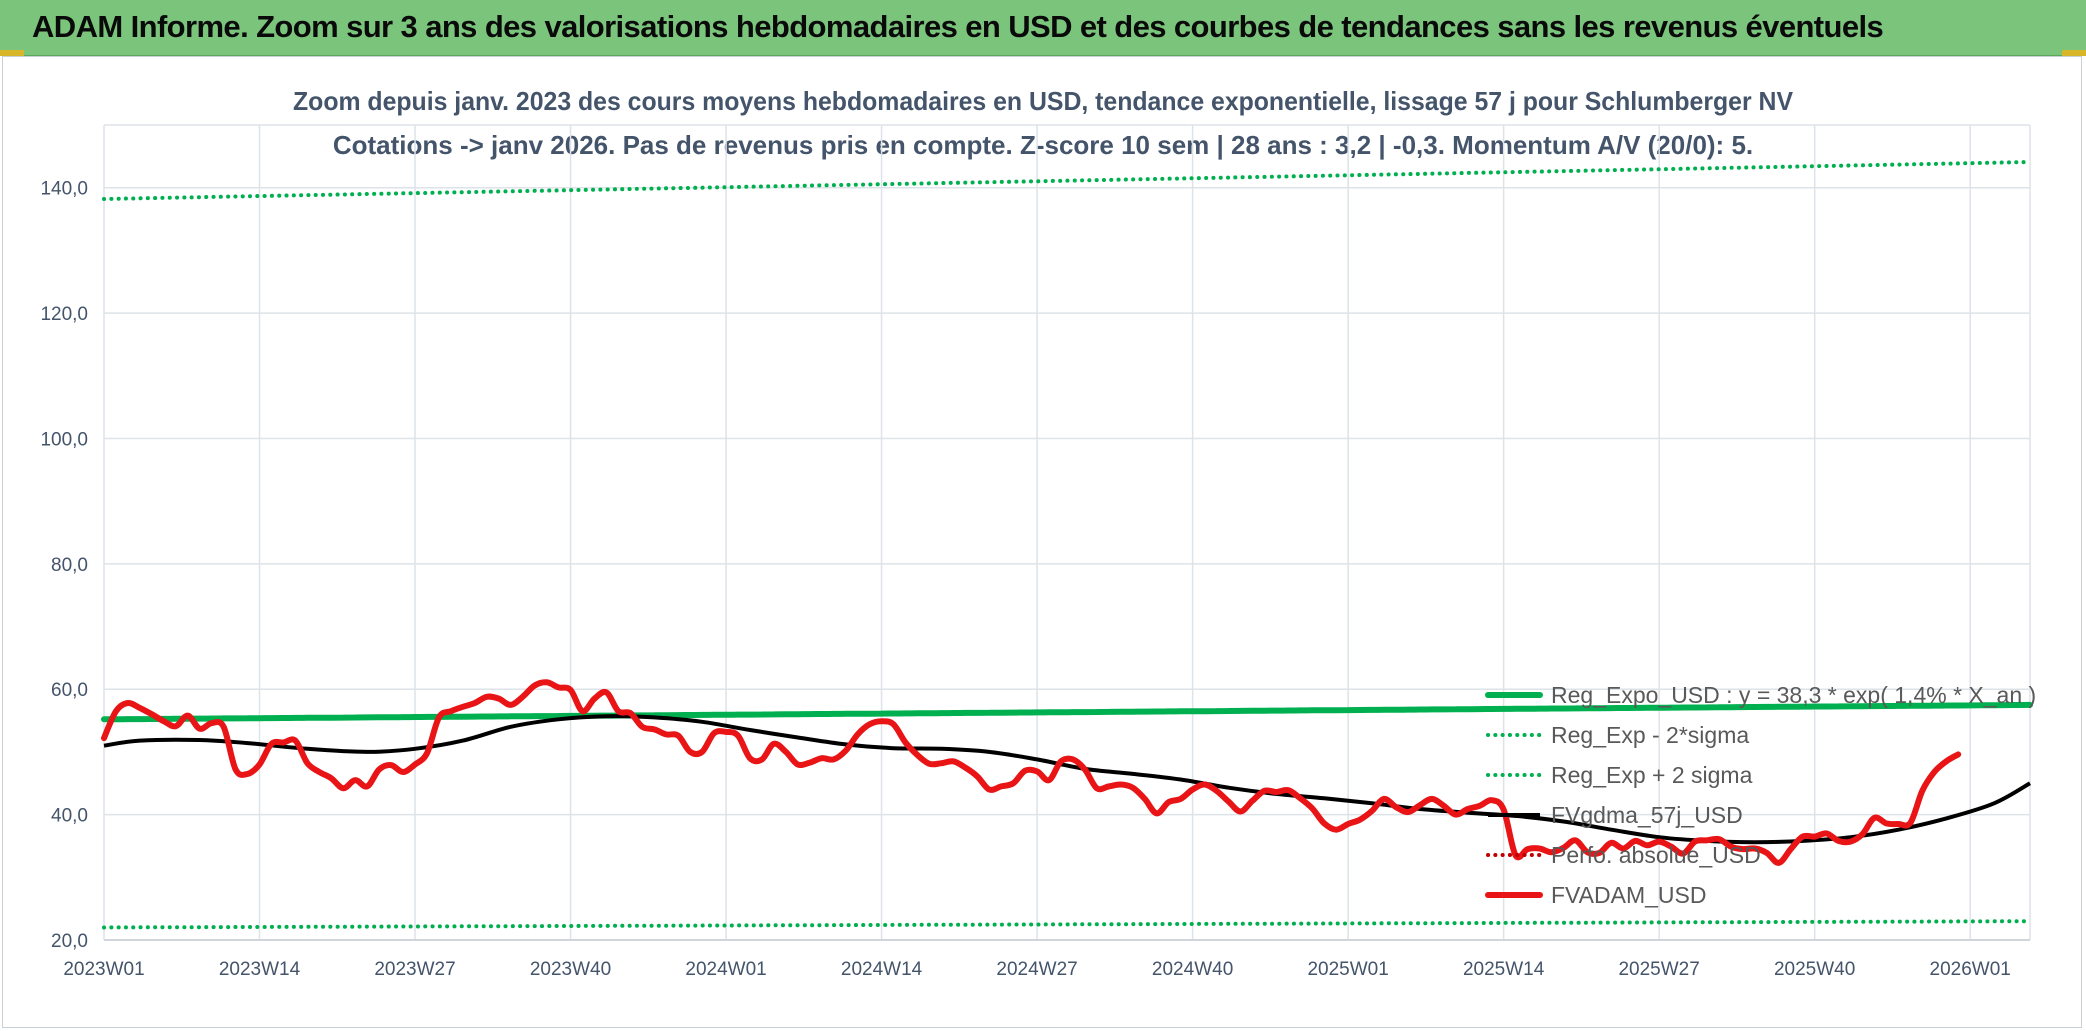  What do you see at coordinates (2074, 53) in the screenshot?
I see `banner-corner-accent-right` at bounding box center [2074, 53].